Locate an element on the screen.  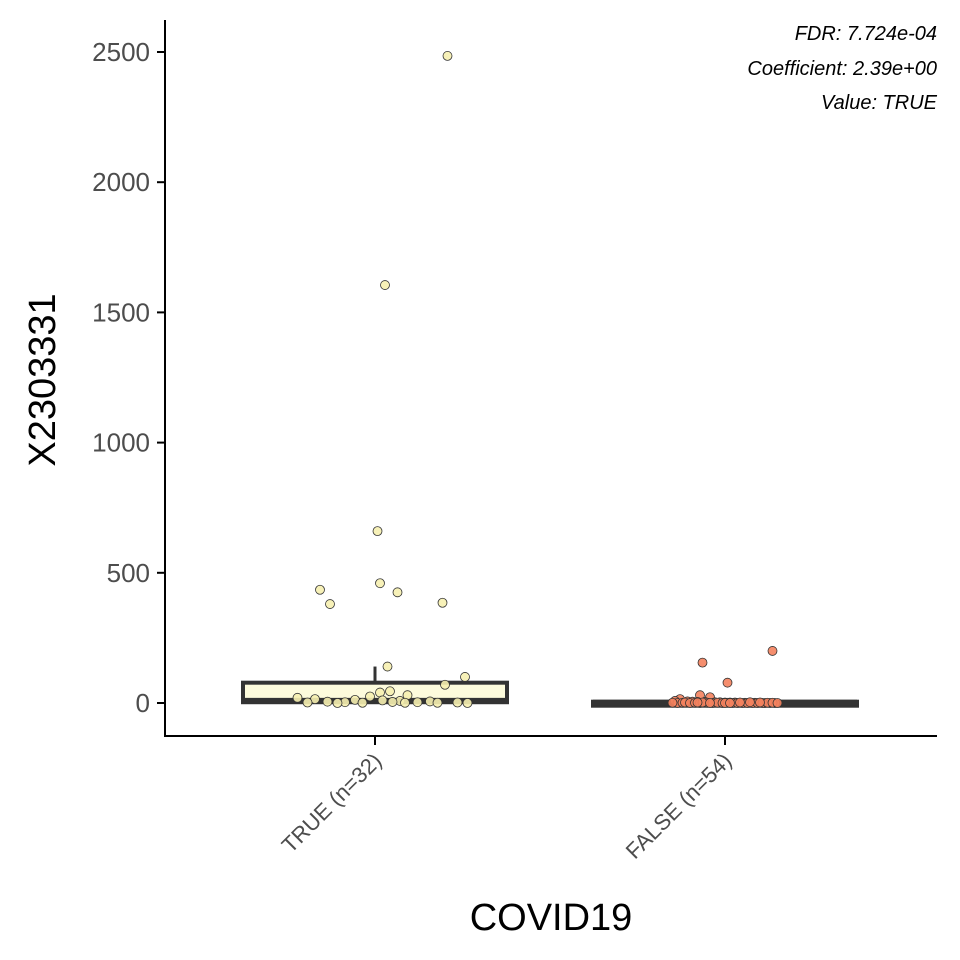
annotation-fdr: FDR: 7.724e-04 is located at coordinates (866, 34).